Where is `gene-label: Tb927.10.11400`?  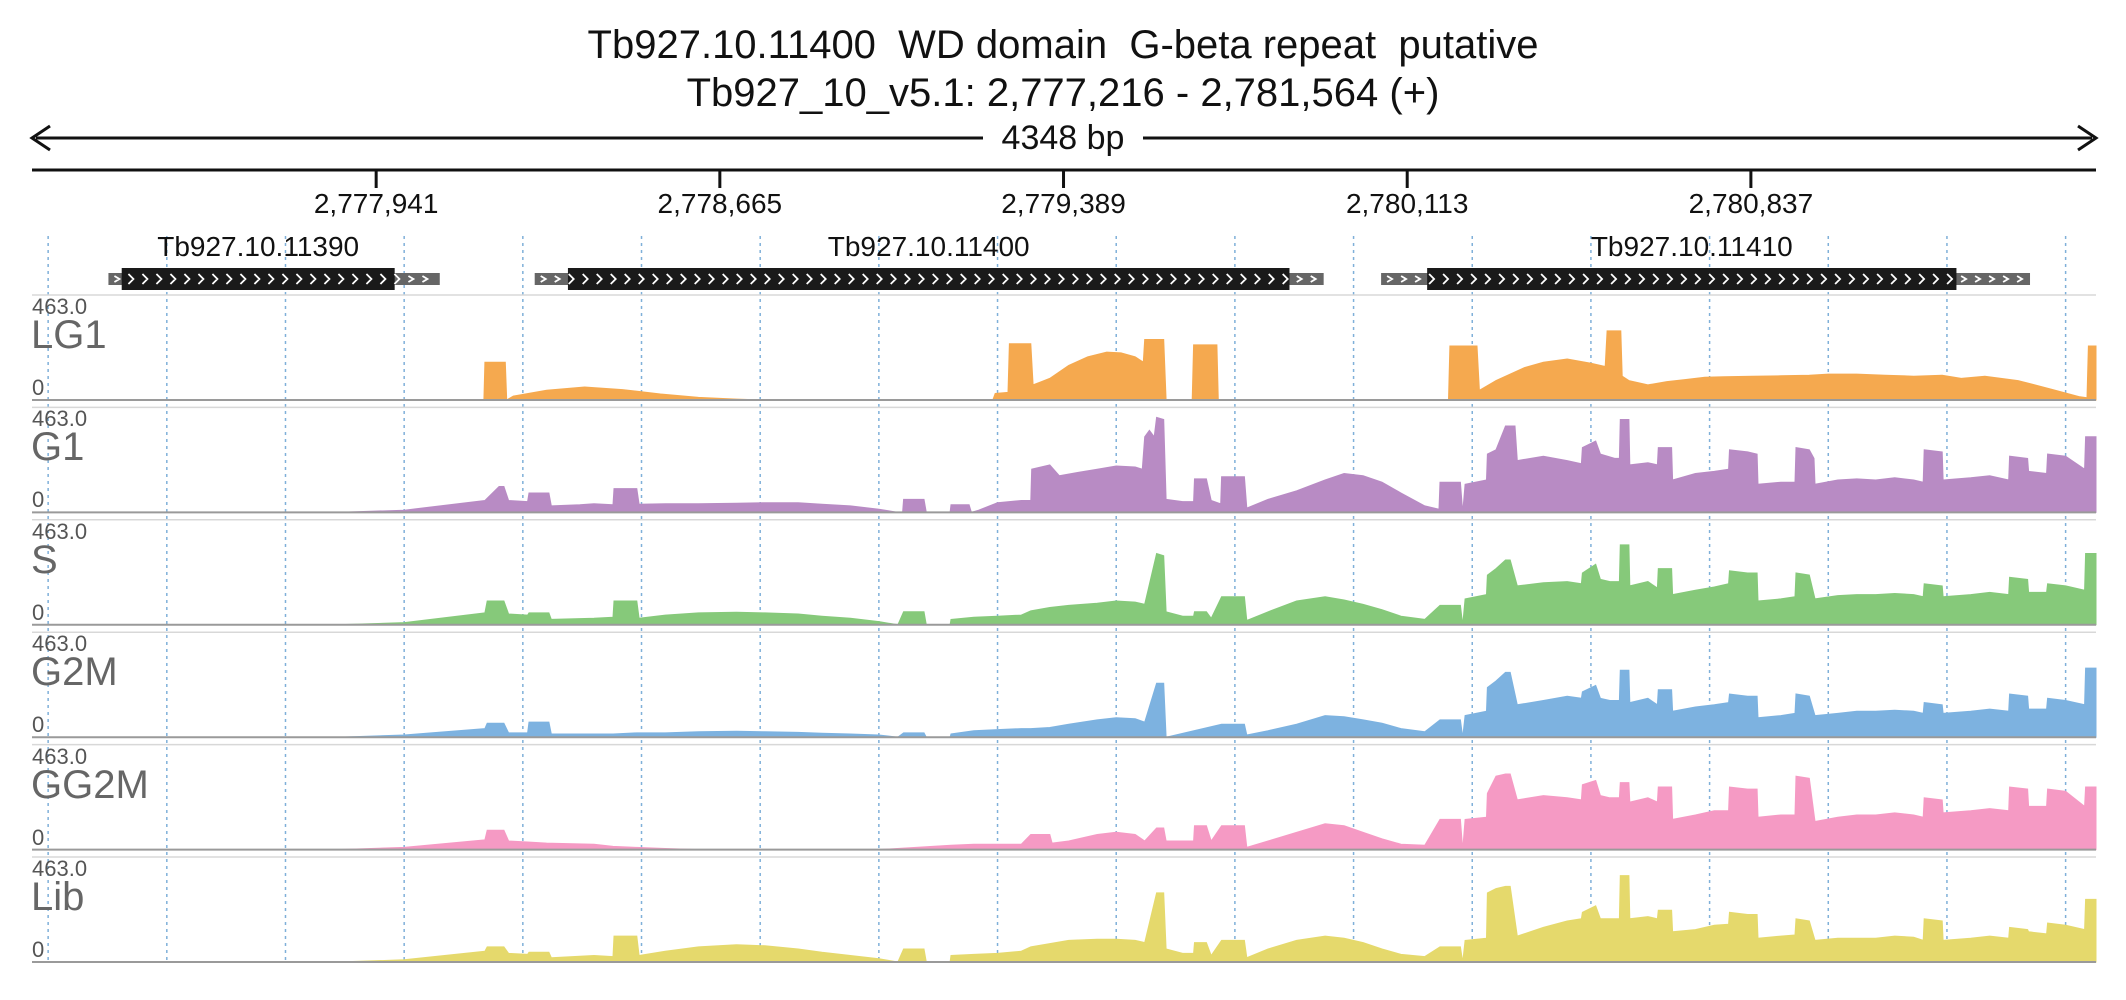
gene-label: Tb927.10.11400 is located at coordinates (928, 246).